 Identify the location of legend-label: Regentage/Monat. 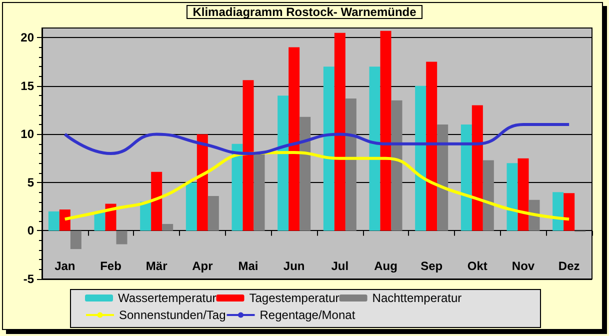
(308, 315).